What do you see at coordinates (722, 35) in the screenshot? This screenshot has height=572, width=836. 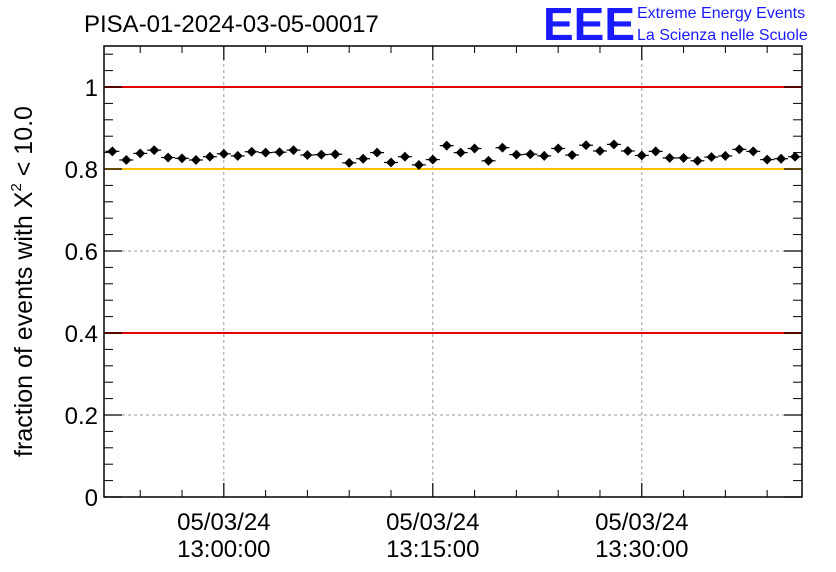 I see `logo-line-2: La Scienza nelle Scuole` at bounding box center [722, 35].